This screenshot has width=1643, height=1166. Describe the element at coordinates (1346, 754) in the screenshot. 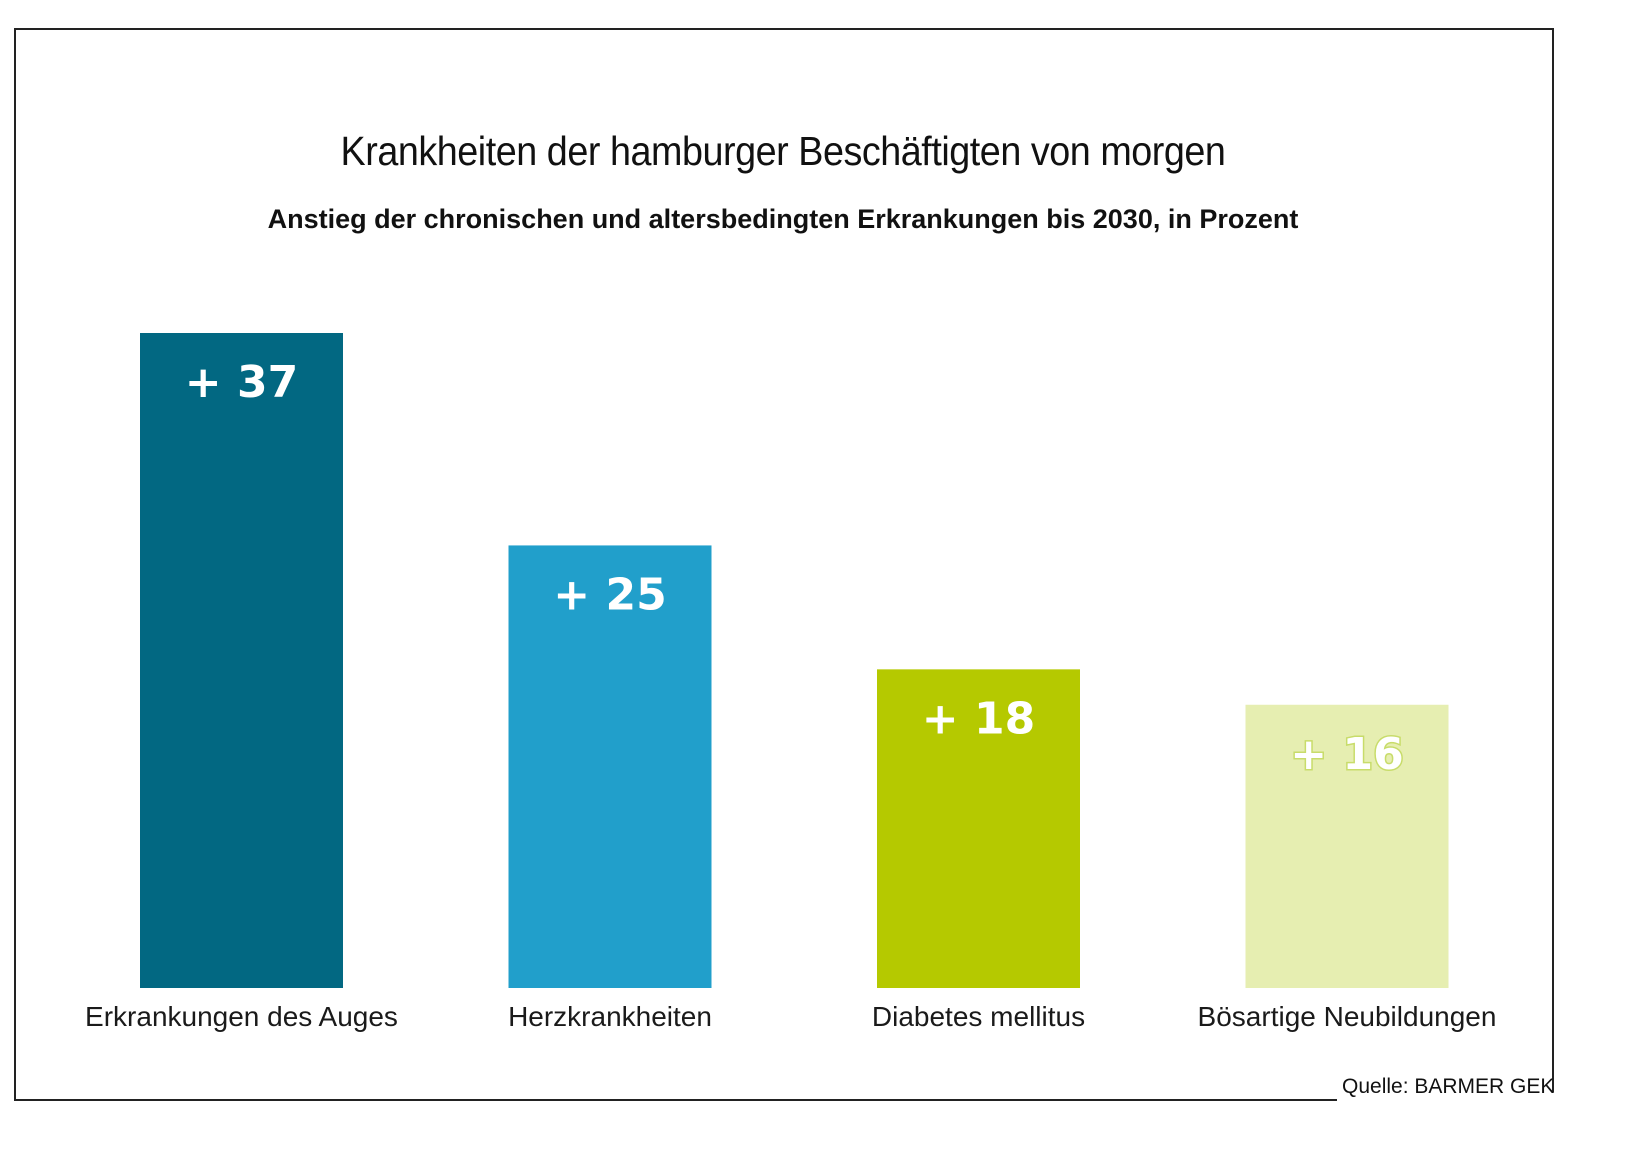

I see `bar-value-label: + 16` at that location.